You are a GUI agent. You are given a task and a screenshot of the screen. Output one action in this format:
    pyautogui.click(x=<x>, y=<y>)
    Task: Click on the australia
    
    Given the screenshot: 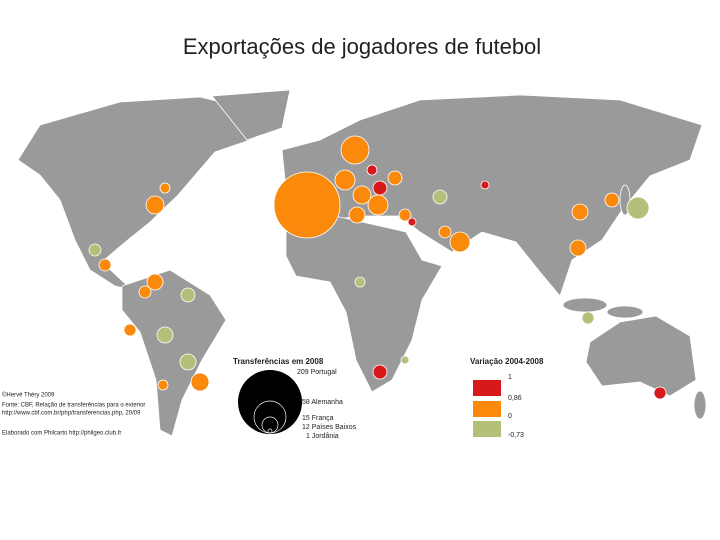 What is the action you would take?
    pyautogui.click(x=641, y=356)
    